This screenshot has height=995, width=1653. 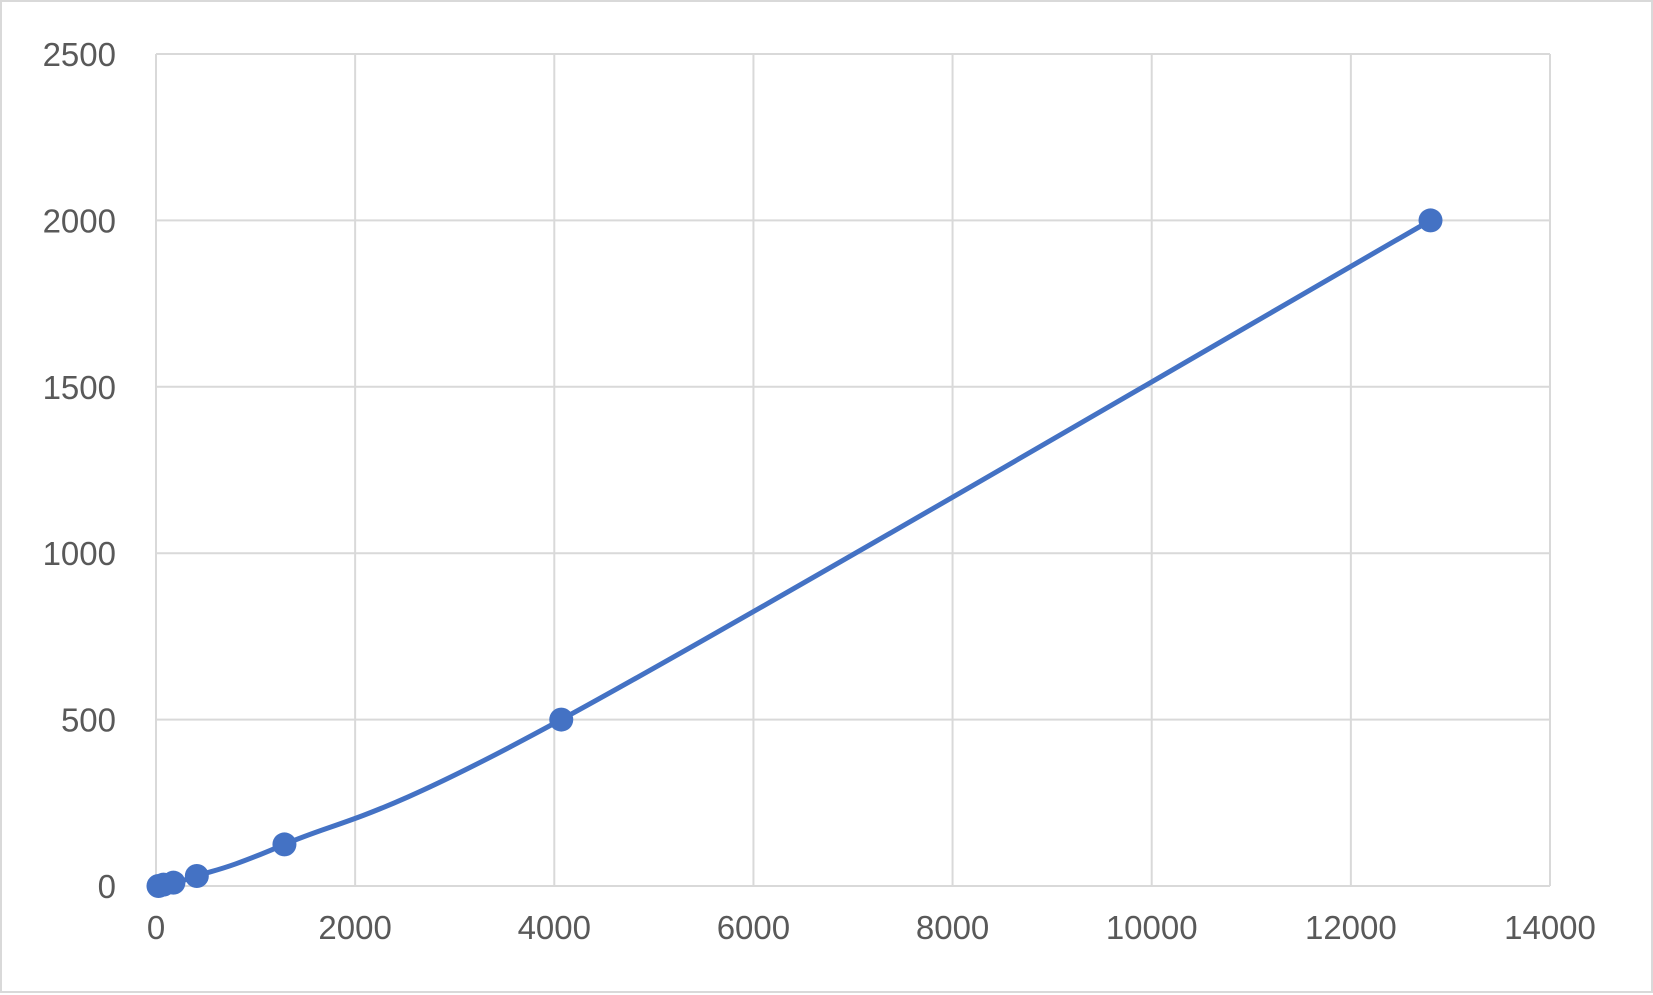 I want to click on y-tick-label-0: 0, so click(x=107, y=886).